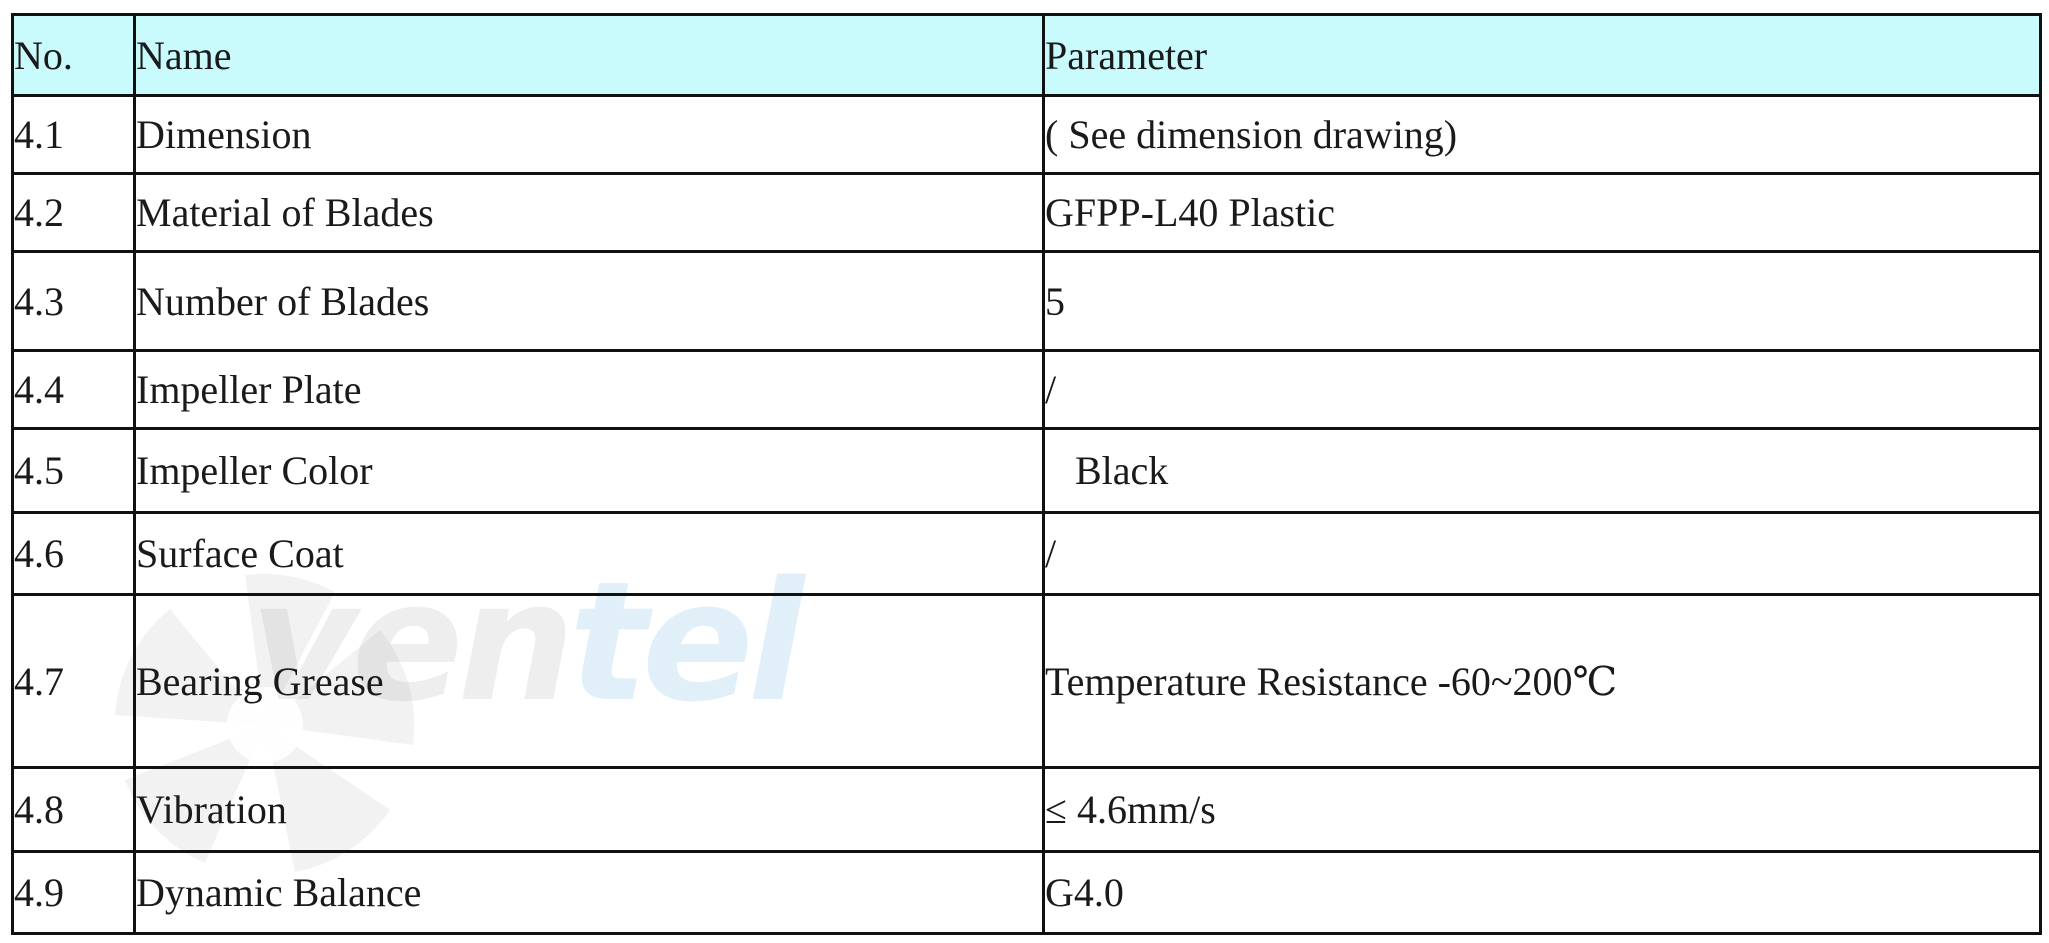 This screenshot has width=2049, height=943. What do you see at coordinates (73, 134) in the screenshot?
I see `row-no: 4.1` at bounding box center [73, 134].